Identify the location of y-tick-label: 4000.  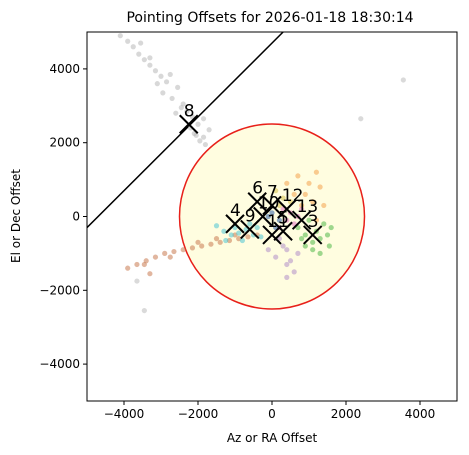
(64, 69).